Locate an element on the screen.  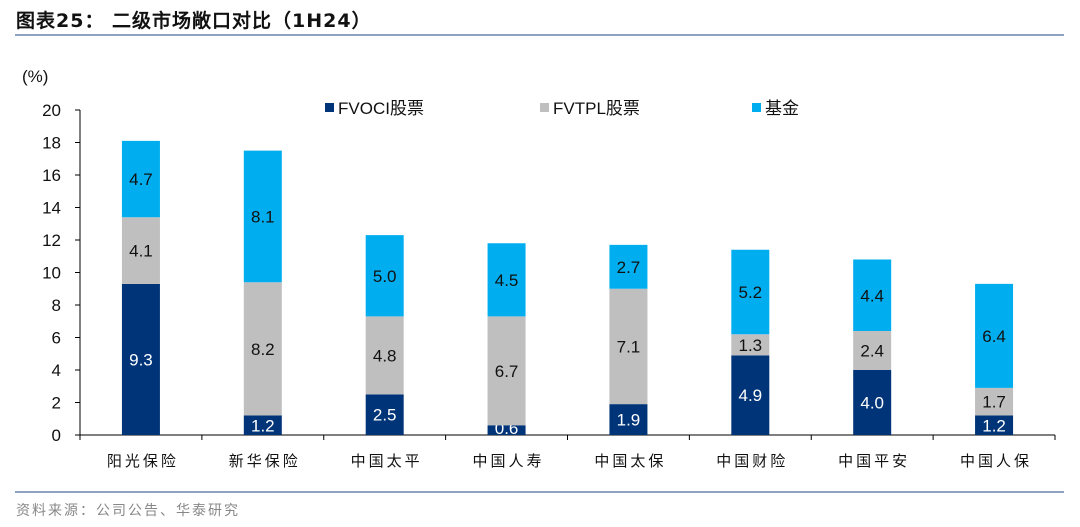
y-tick-label: 20 is located at coordinates (51, 110).